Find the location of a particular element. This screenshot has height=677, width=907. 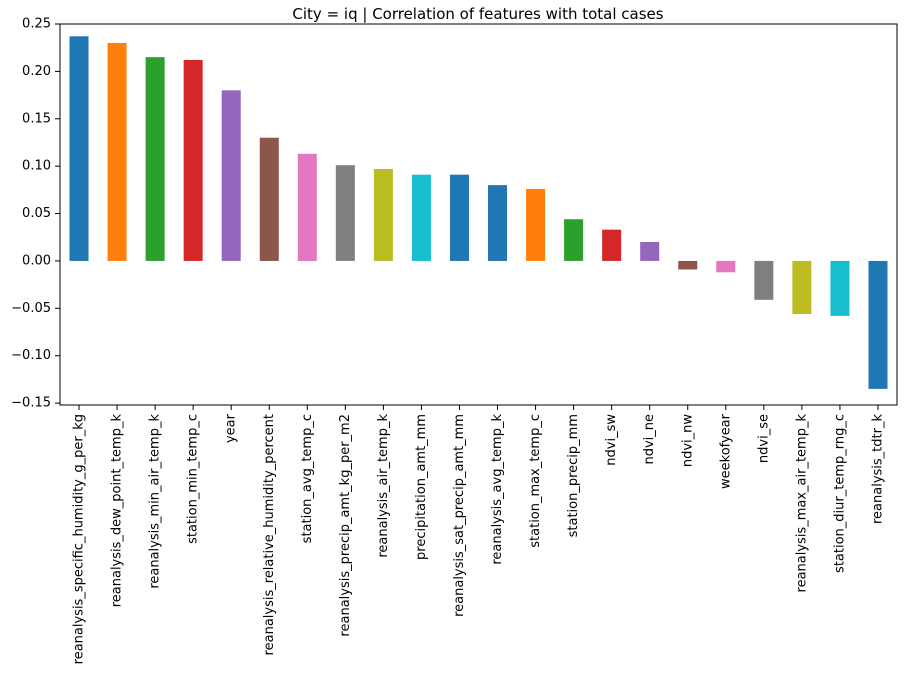

bar-reanalysis-air-temp-k is located at coordinates (383, 215).